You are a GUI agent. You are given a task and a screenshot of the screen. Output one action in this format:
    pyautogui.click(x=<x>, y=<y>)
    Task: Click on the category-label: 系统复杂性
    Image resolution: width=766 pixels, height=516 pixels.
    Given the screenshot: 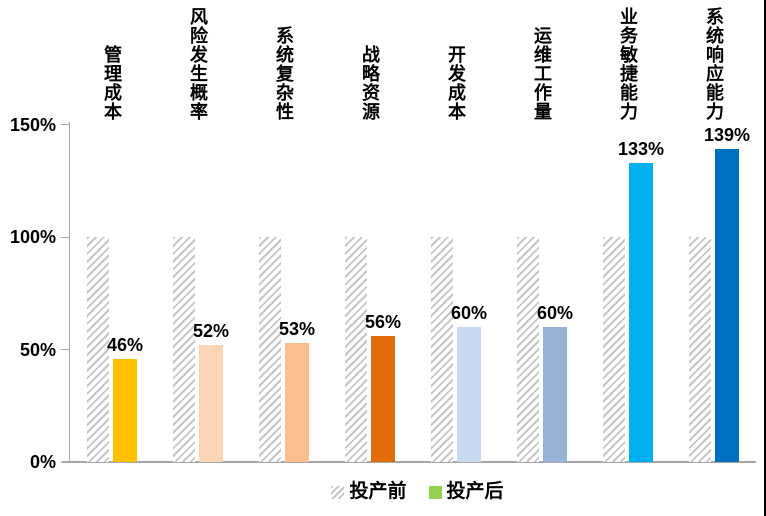 What is the action you would take?
    pyautogui.click(x=284, y=73)
    